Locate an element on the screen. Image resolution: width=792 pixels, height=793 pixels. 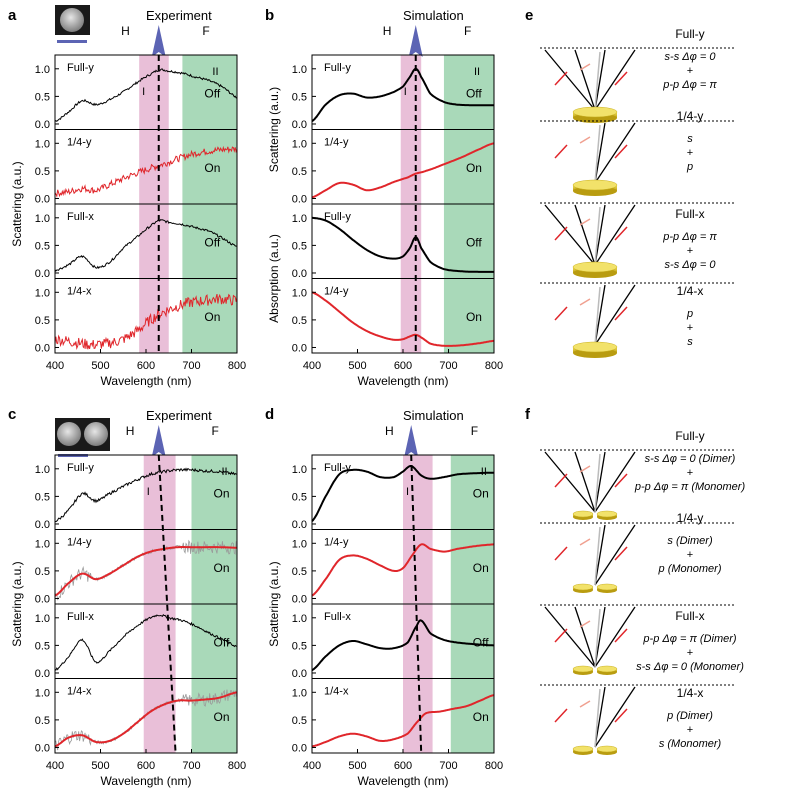
chart-title: Experiment is located at coordinates (179, 415).